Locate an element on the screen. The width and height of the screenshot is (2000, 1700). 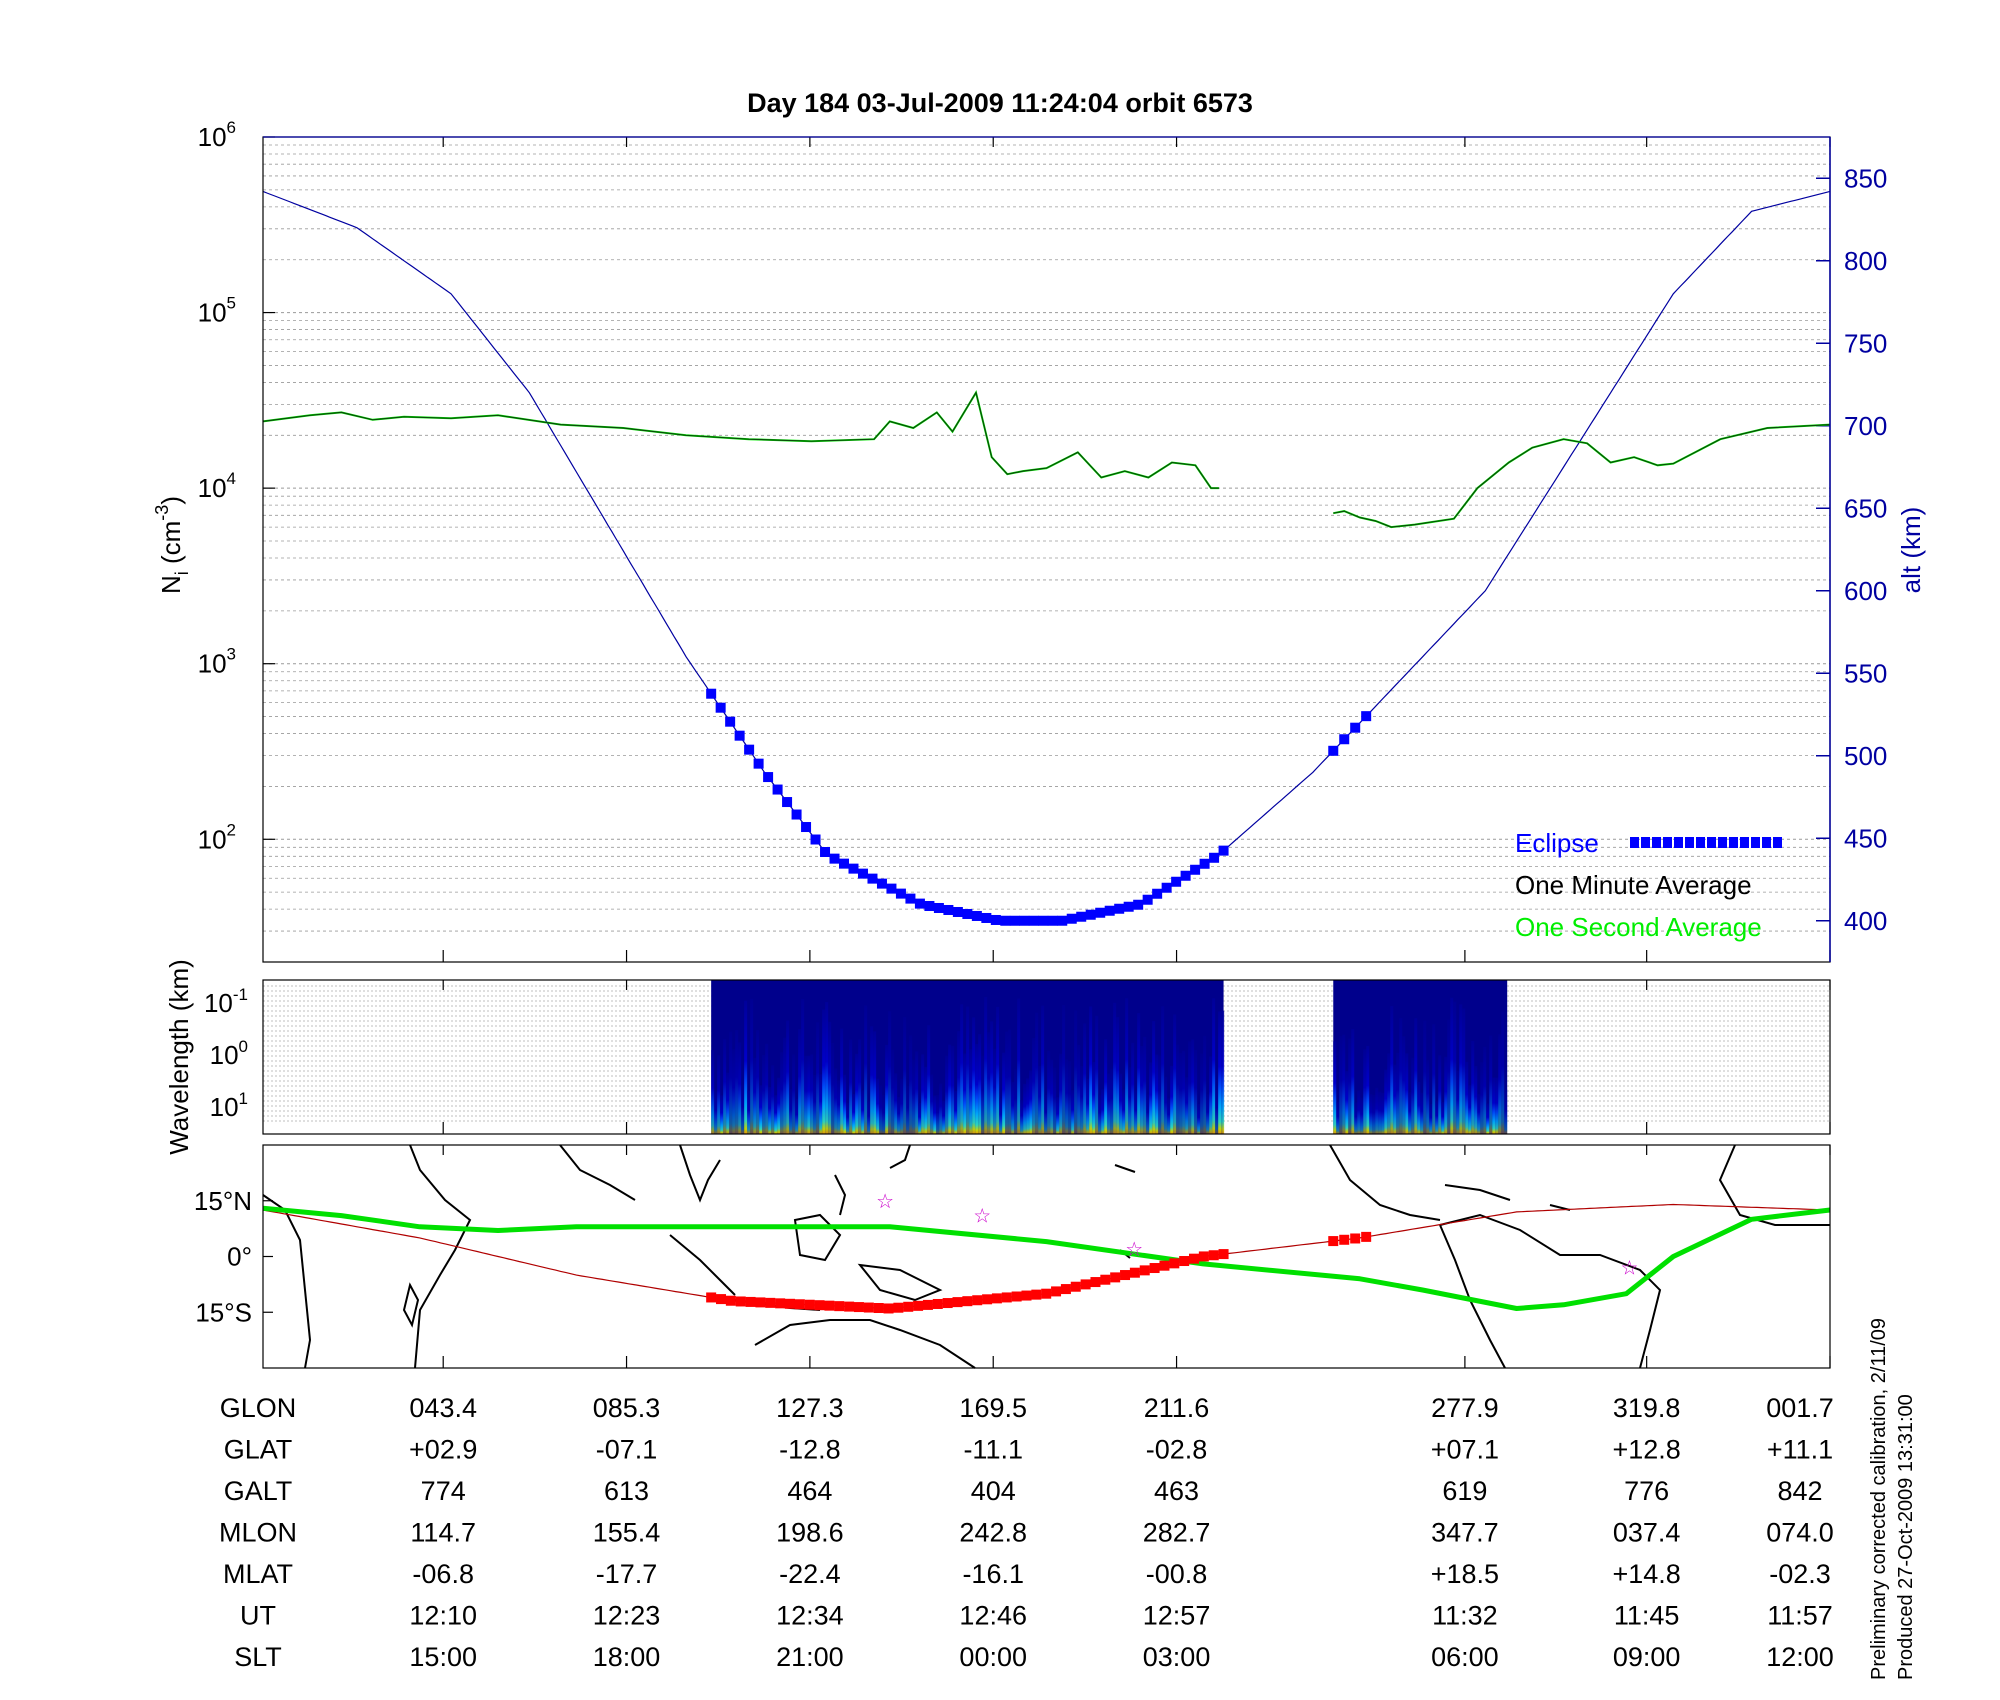
ephemeris-value: 037.4 is located at coordinates (1647, 1533).